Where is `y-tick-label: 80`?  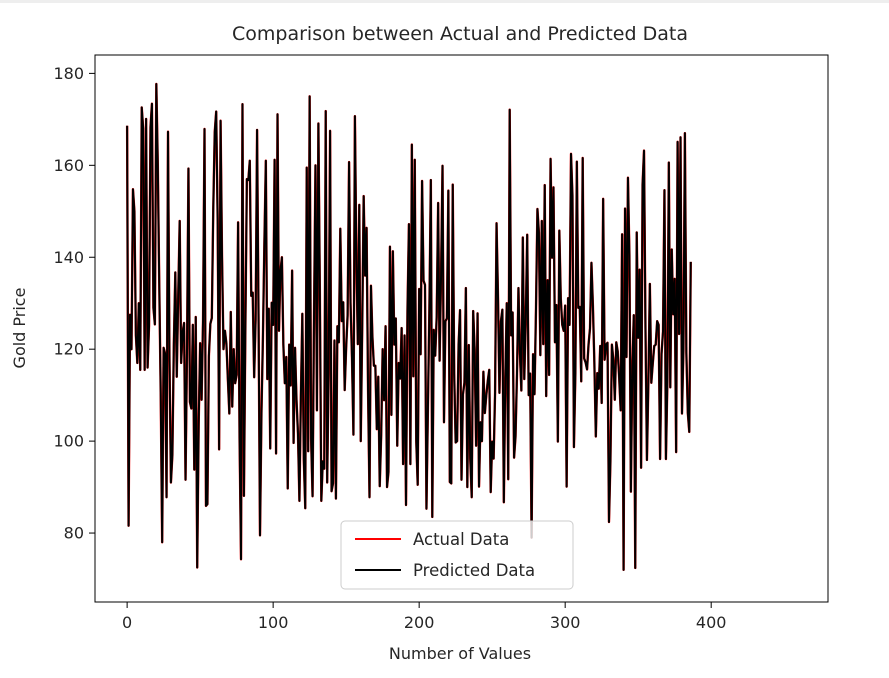 y-tick-label: 80 is located at coordinates (74, 533).